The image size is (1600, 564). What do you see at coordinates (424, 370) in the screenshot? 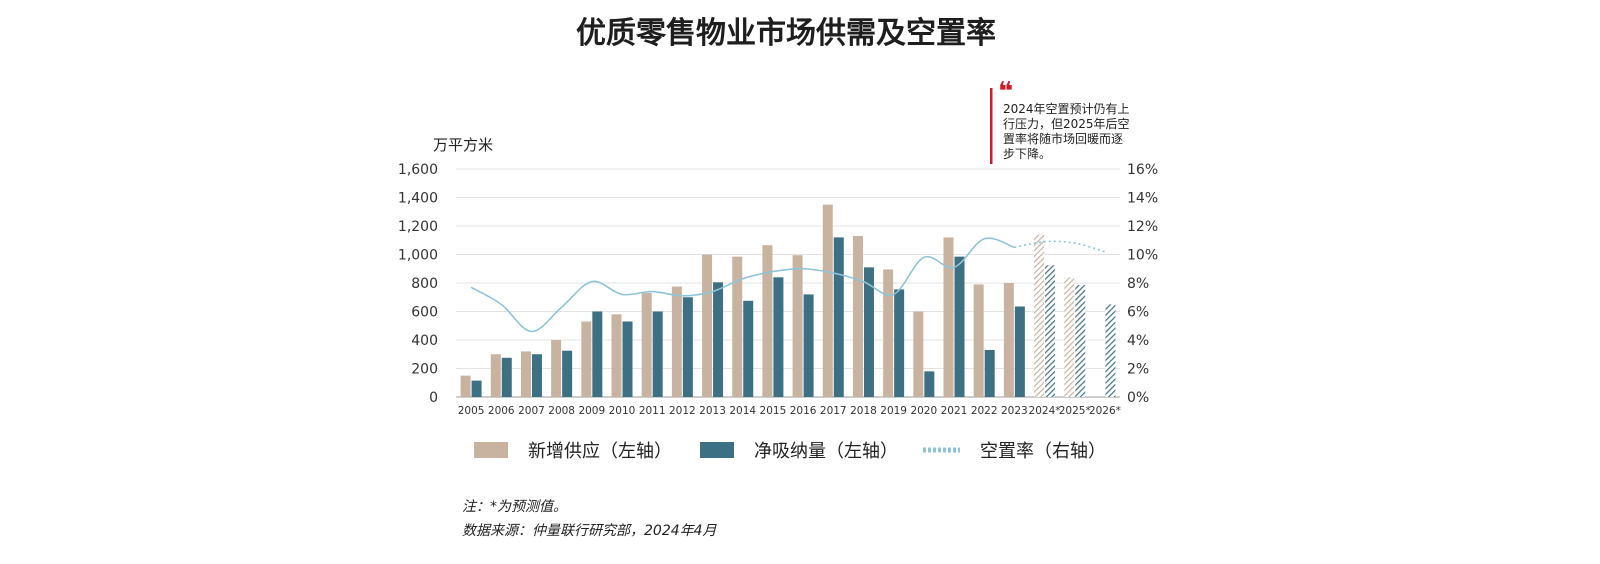
I see `left-tick-label: 200` at bounding box center [424, 370].